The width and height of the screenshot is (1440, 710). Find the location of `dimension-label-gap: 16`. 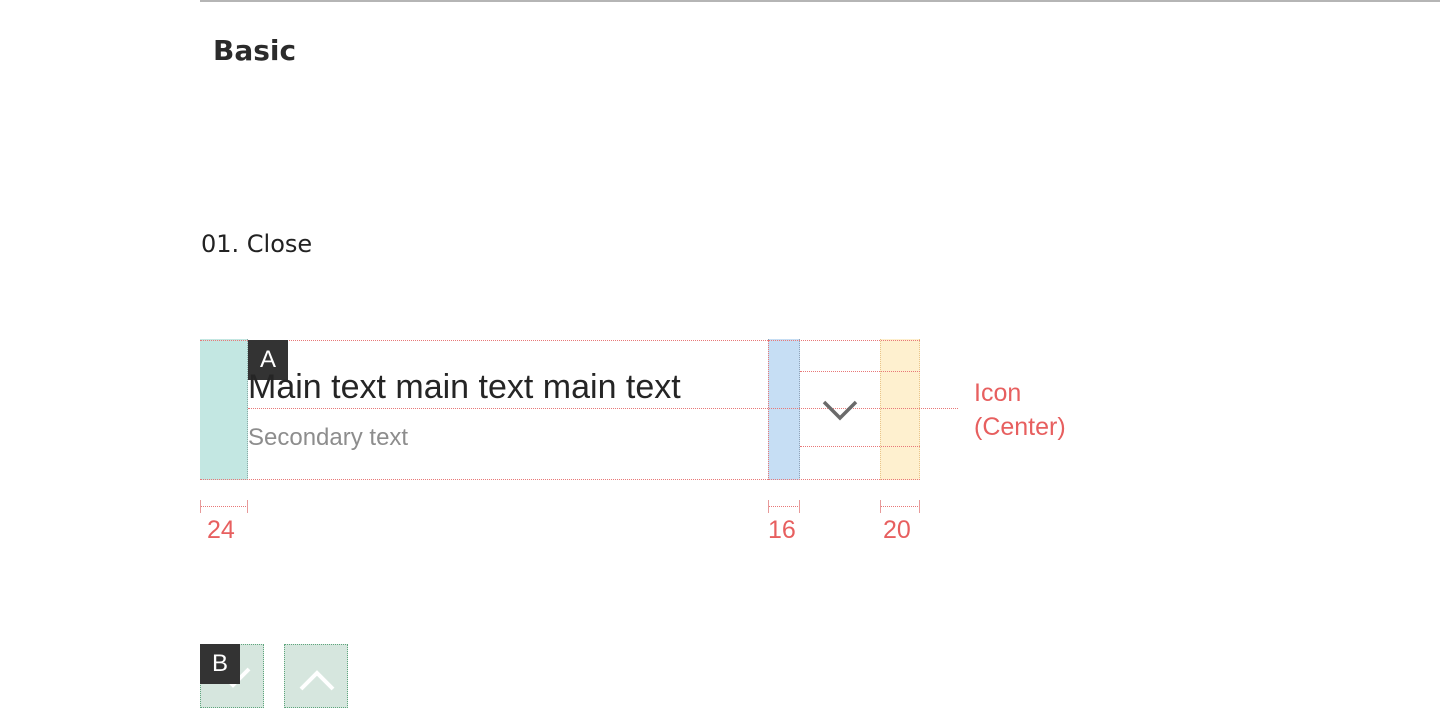

dimension-label-gap: 16 is located at coordinates (782, 530).